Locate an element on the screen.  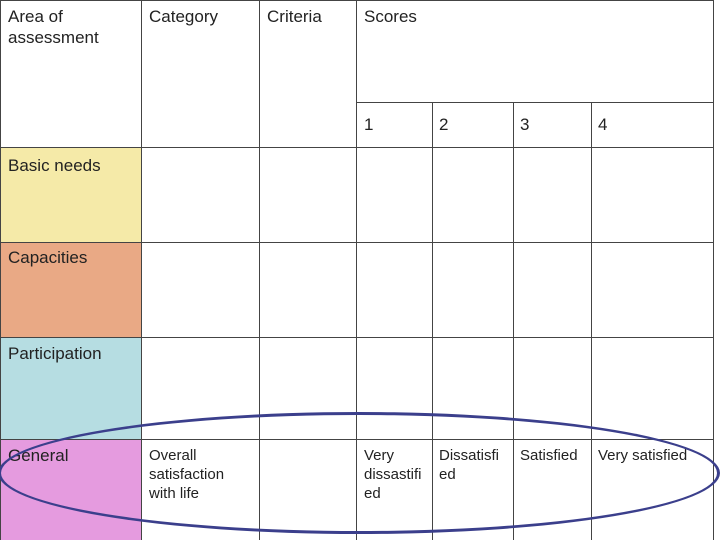
general-score-1: Very dissastifi ed is located at coordinates (393, 474).